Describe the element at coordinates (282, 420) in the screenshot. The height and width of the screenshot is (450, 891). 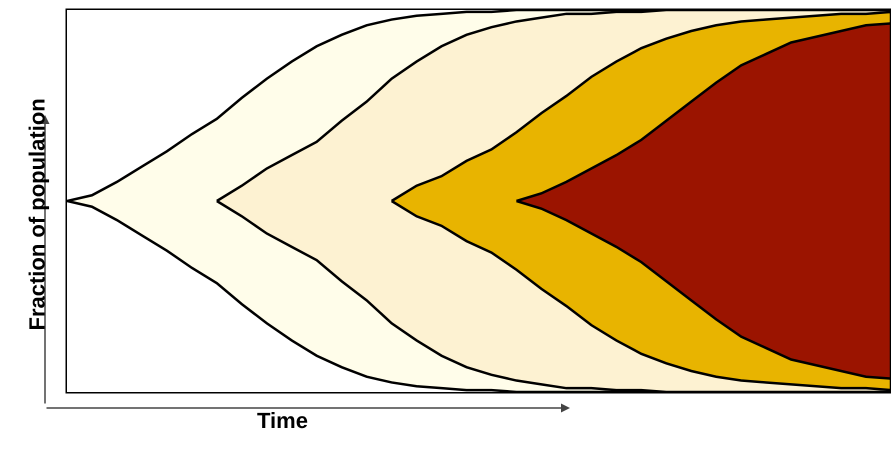
I see `text: Time` at that location.